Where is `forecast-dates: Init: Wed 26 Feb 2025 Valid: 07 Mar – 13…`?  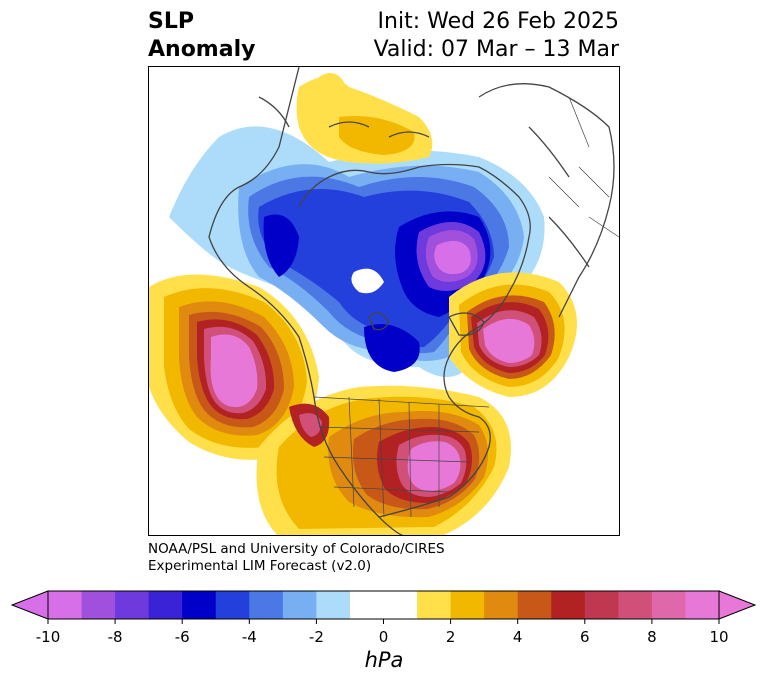 forecast-dates: Init: Wed 26 Feb 2025 Valid: 07 Mar – 13… is located at coordinates (496, 36).